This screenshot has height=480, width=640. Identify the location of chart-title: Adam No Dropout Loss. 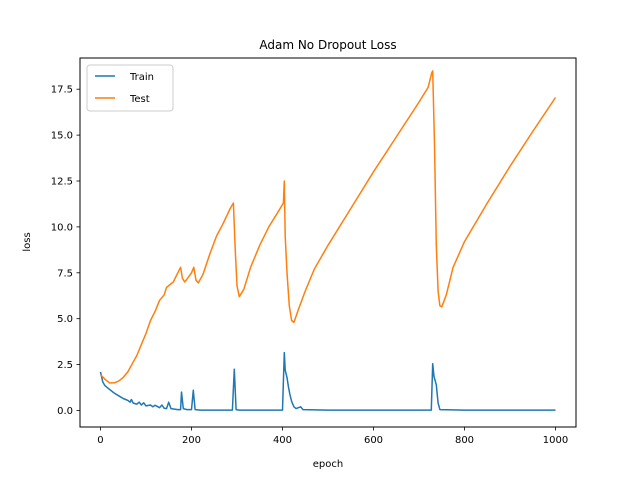
(327, 45).